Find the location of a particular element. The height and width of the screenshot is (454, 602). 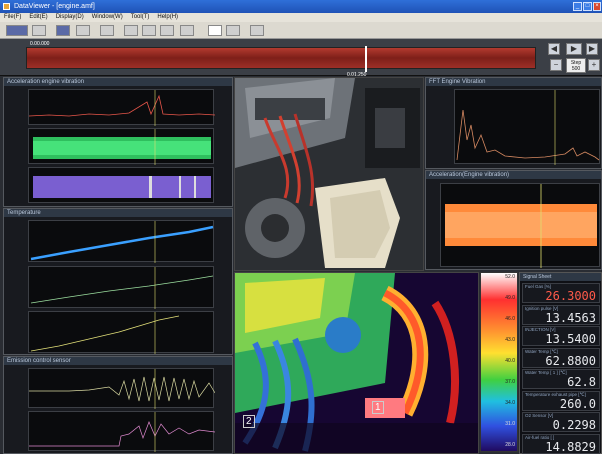

signal-row: O2 Sensor [V] 0.2298 is located at coordinates (561, 422).